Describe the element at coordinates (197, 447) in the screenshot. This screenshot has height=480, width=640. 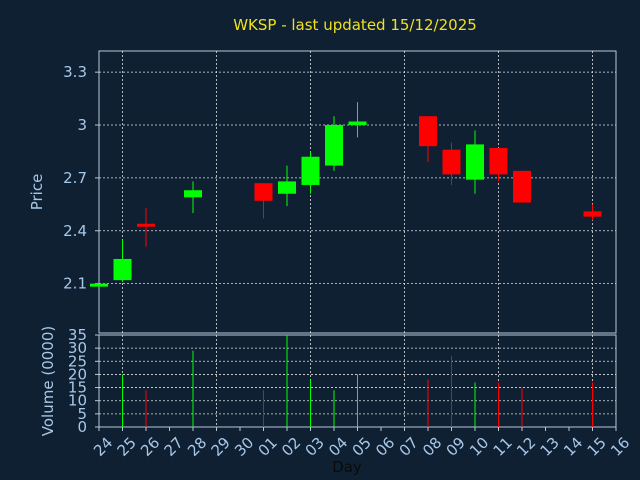
I see `x-tick-label: 28` at that location.